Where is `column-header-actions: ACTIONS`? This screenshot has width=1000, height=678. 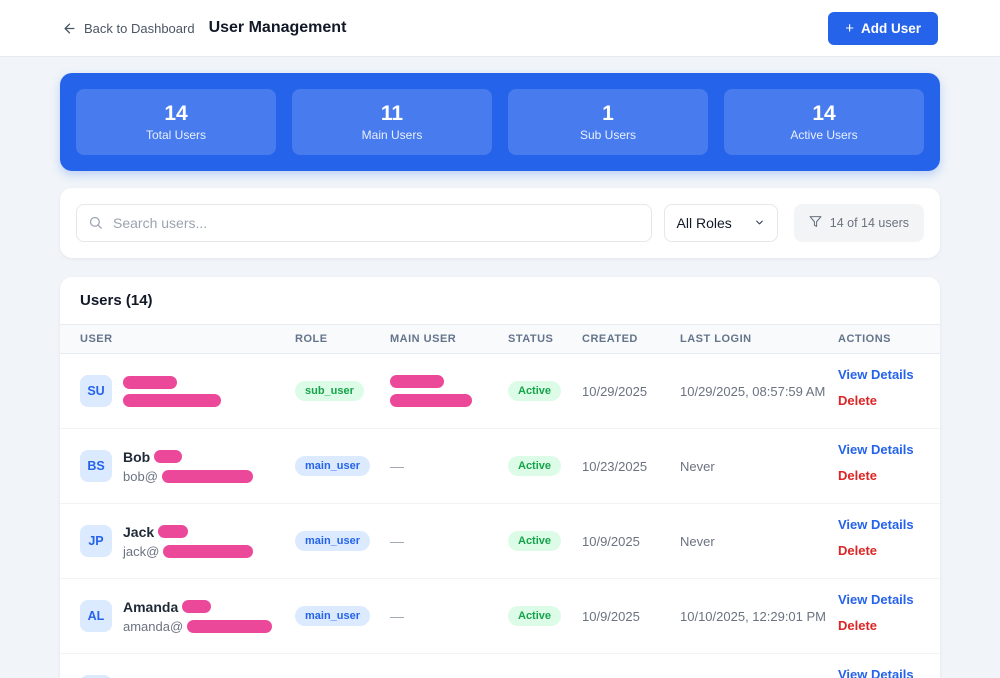 column-header-actions: ACTIONS is located at coordinates (864, 339).